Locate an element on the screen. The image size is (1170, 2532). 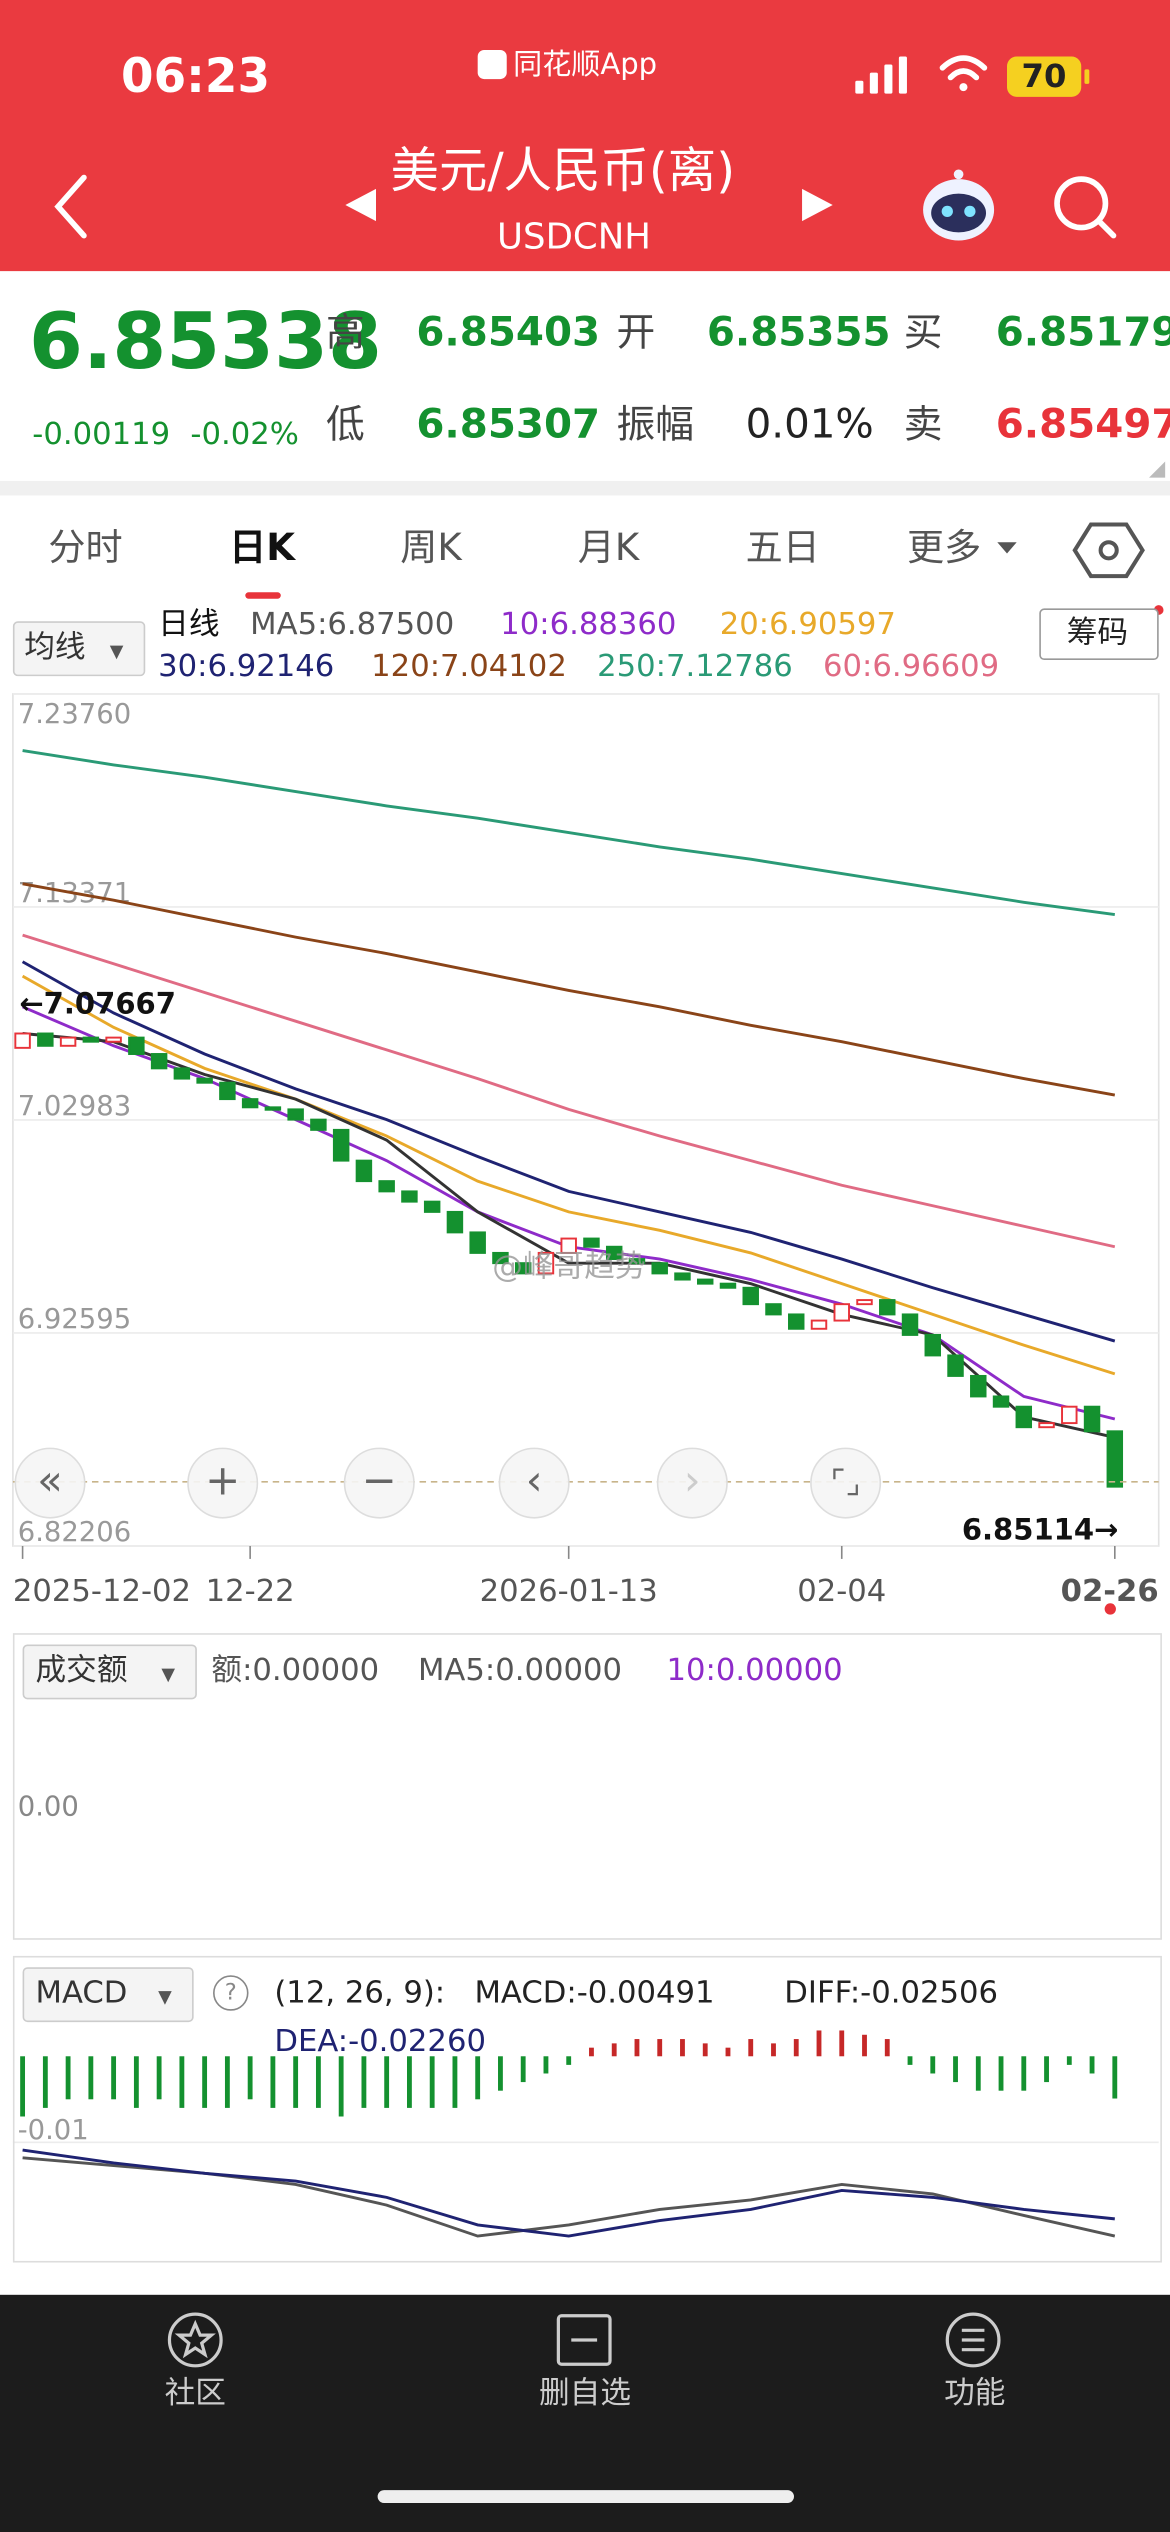
x-tick-label: 2025-12-02 is located at coordinates (102, 1591).